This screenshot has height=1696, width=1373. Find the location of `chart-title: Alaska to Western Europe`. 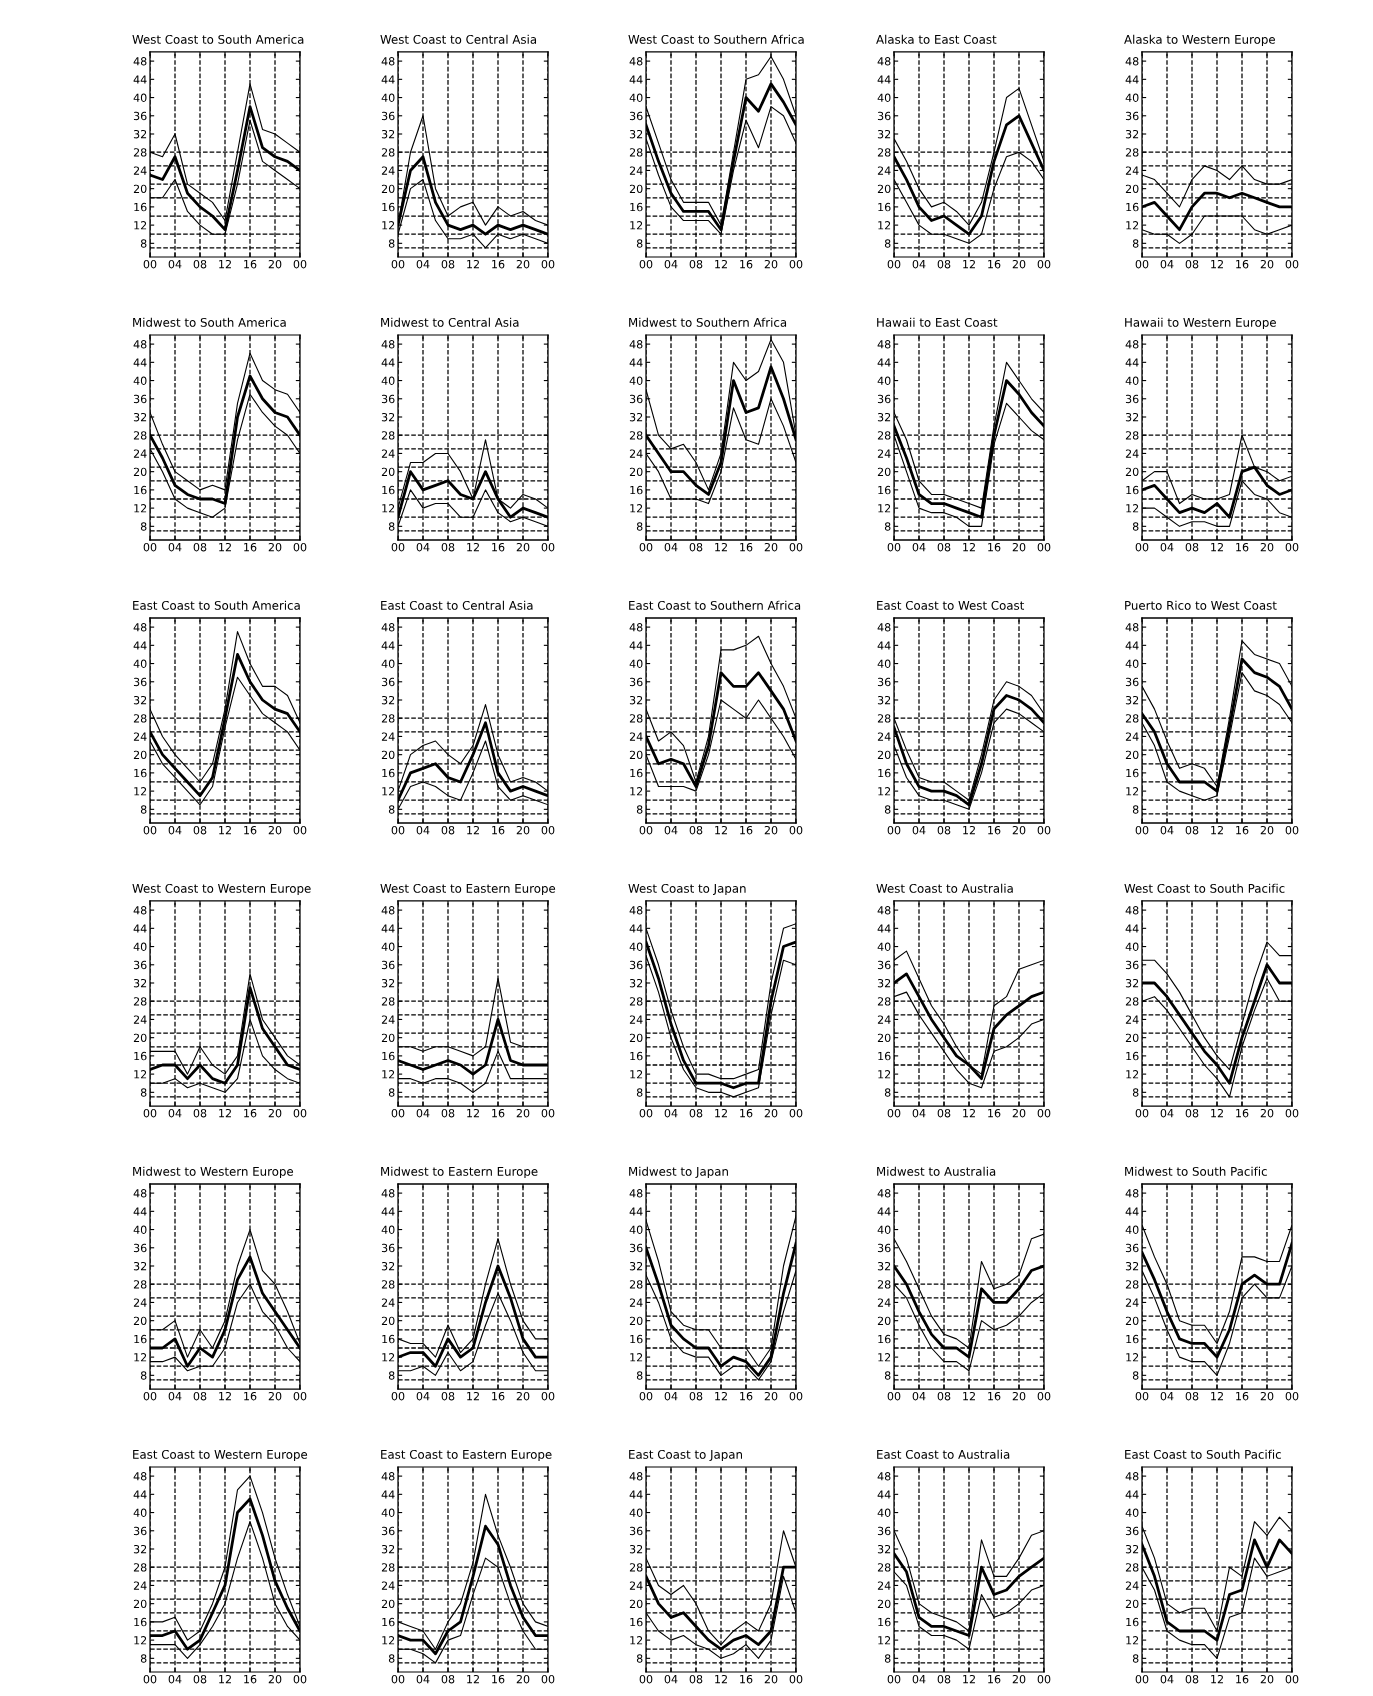

chart-title: Alaska to Western Europe is located at coordinates (1200, 40).